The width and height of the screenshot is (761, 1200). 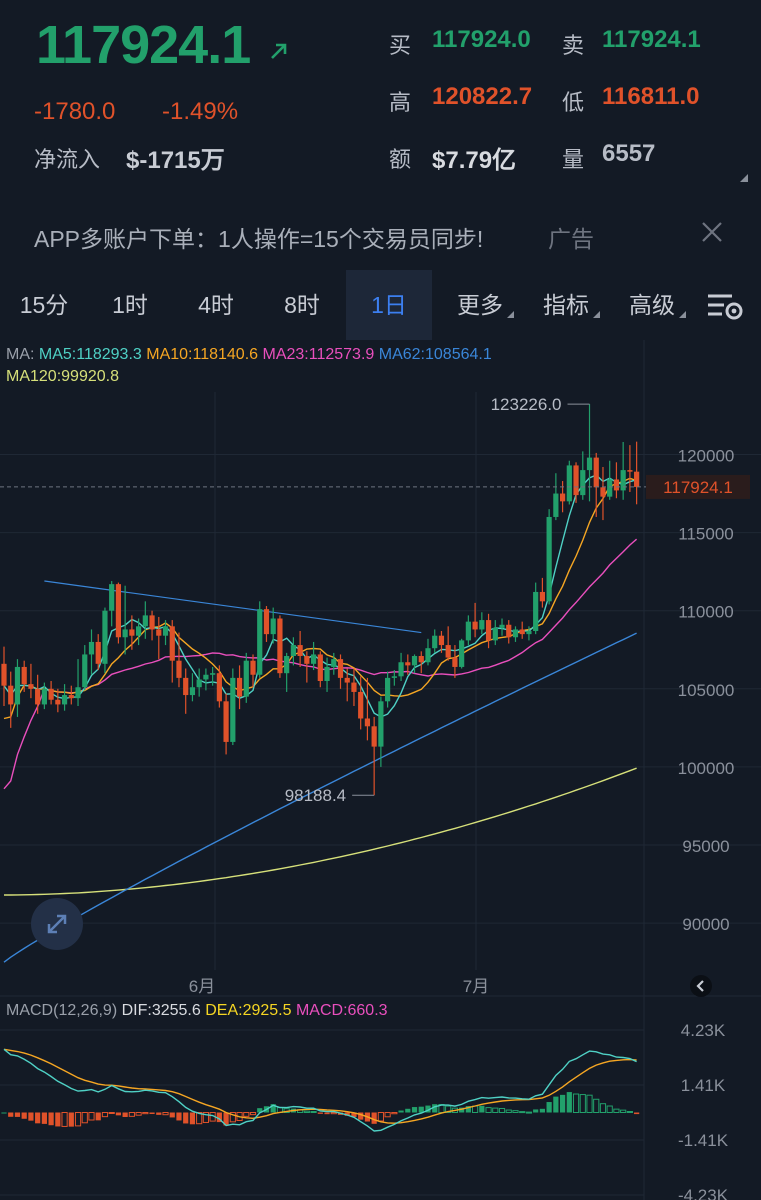 What do you see at coordinates (703, 1030) in the screenshot?
I see `macd-tick-label: 4.23K` at bounding box center [703, 1030].